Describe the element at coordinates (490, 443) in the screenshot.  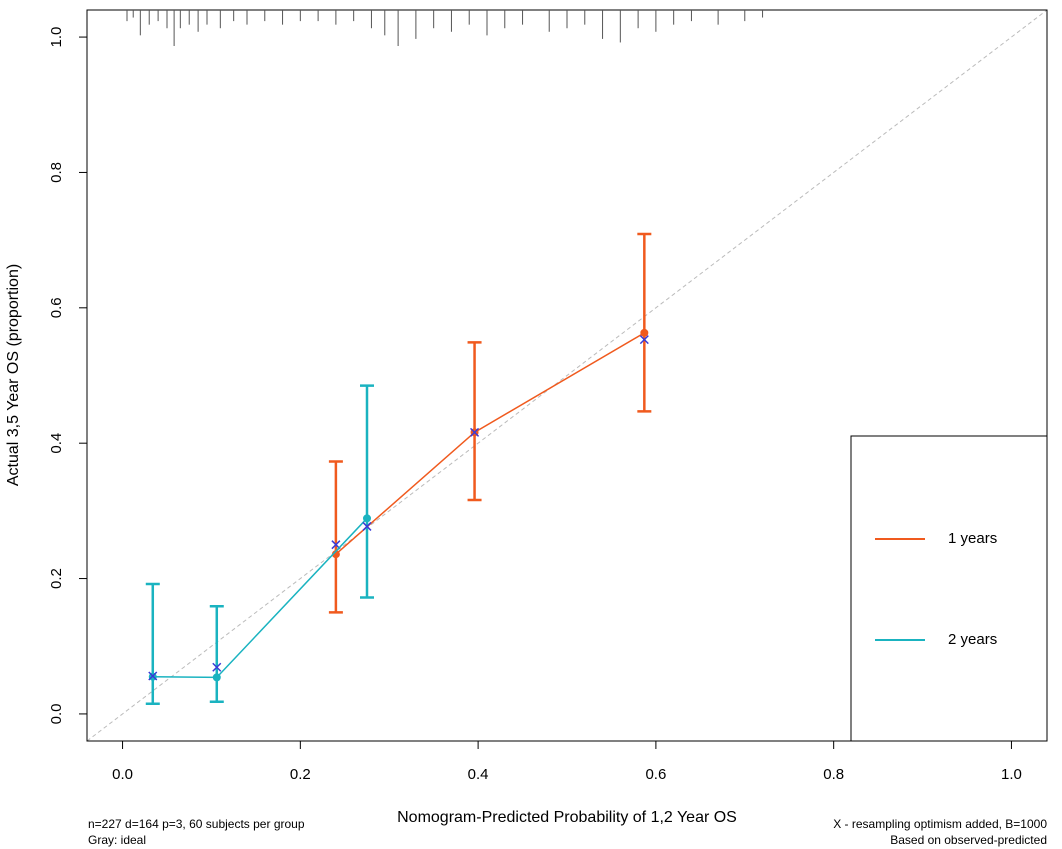
I see `calibration-line` at that location.